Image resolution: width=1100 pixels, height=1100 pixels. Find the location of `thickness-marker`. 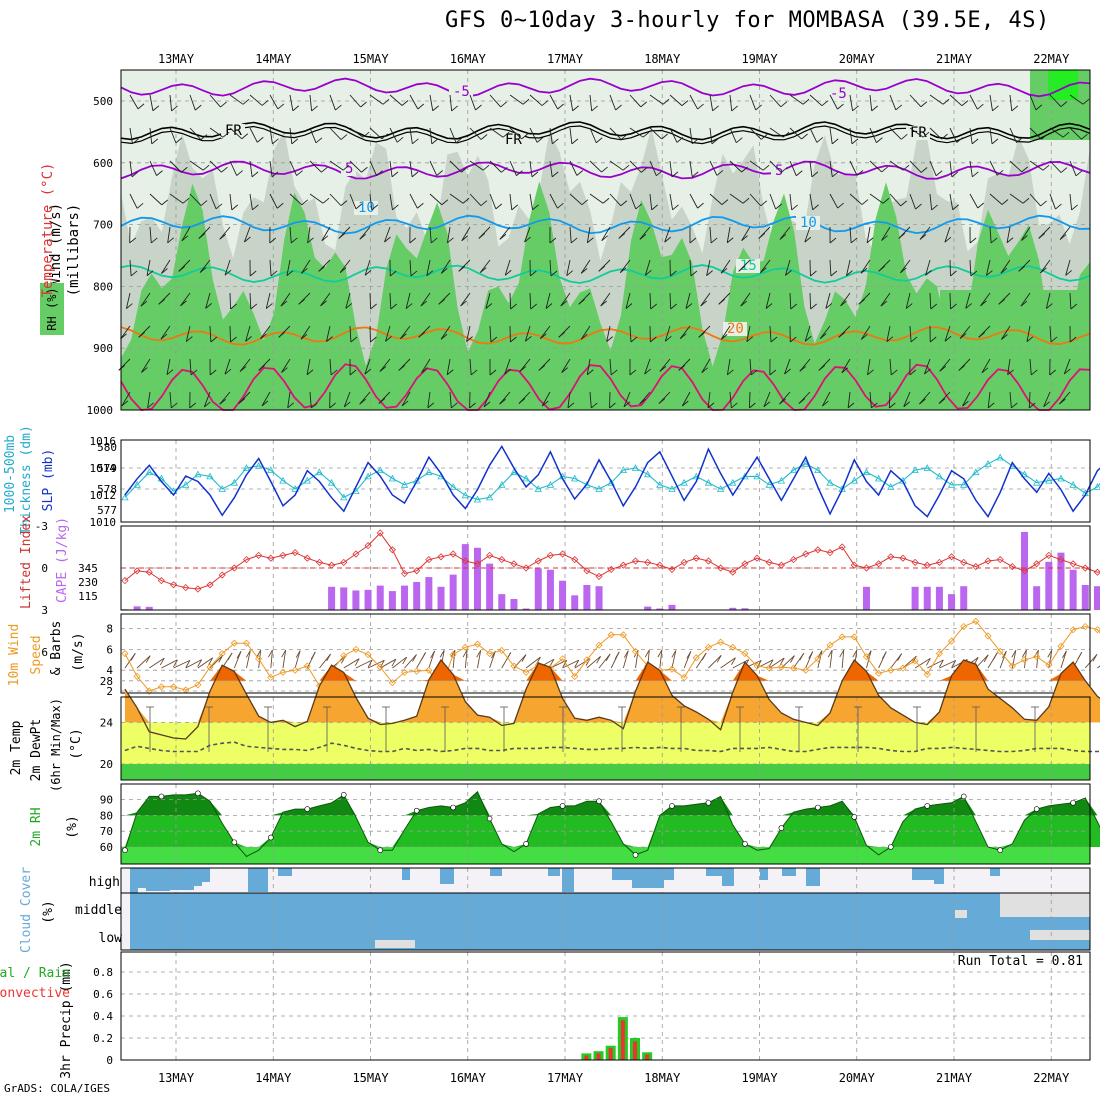

thickness-marker is located at coordinates (976, 472).